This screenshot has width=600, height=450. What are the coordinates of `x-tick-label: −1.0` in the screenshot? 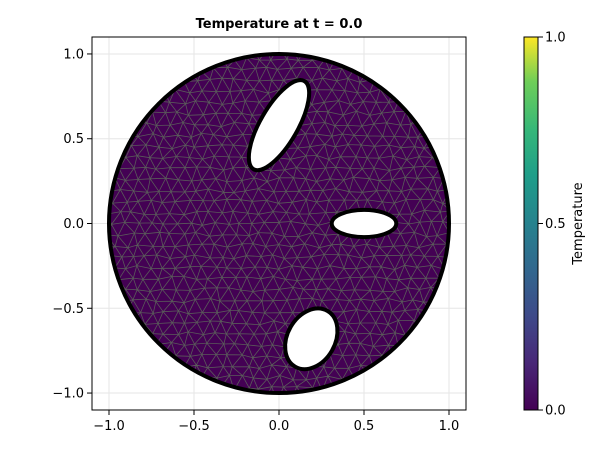 It's located at (109, 426).